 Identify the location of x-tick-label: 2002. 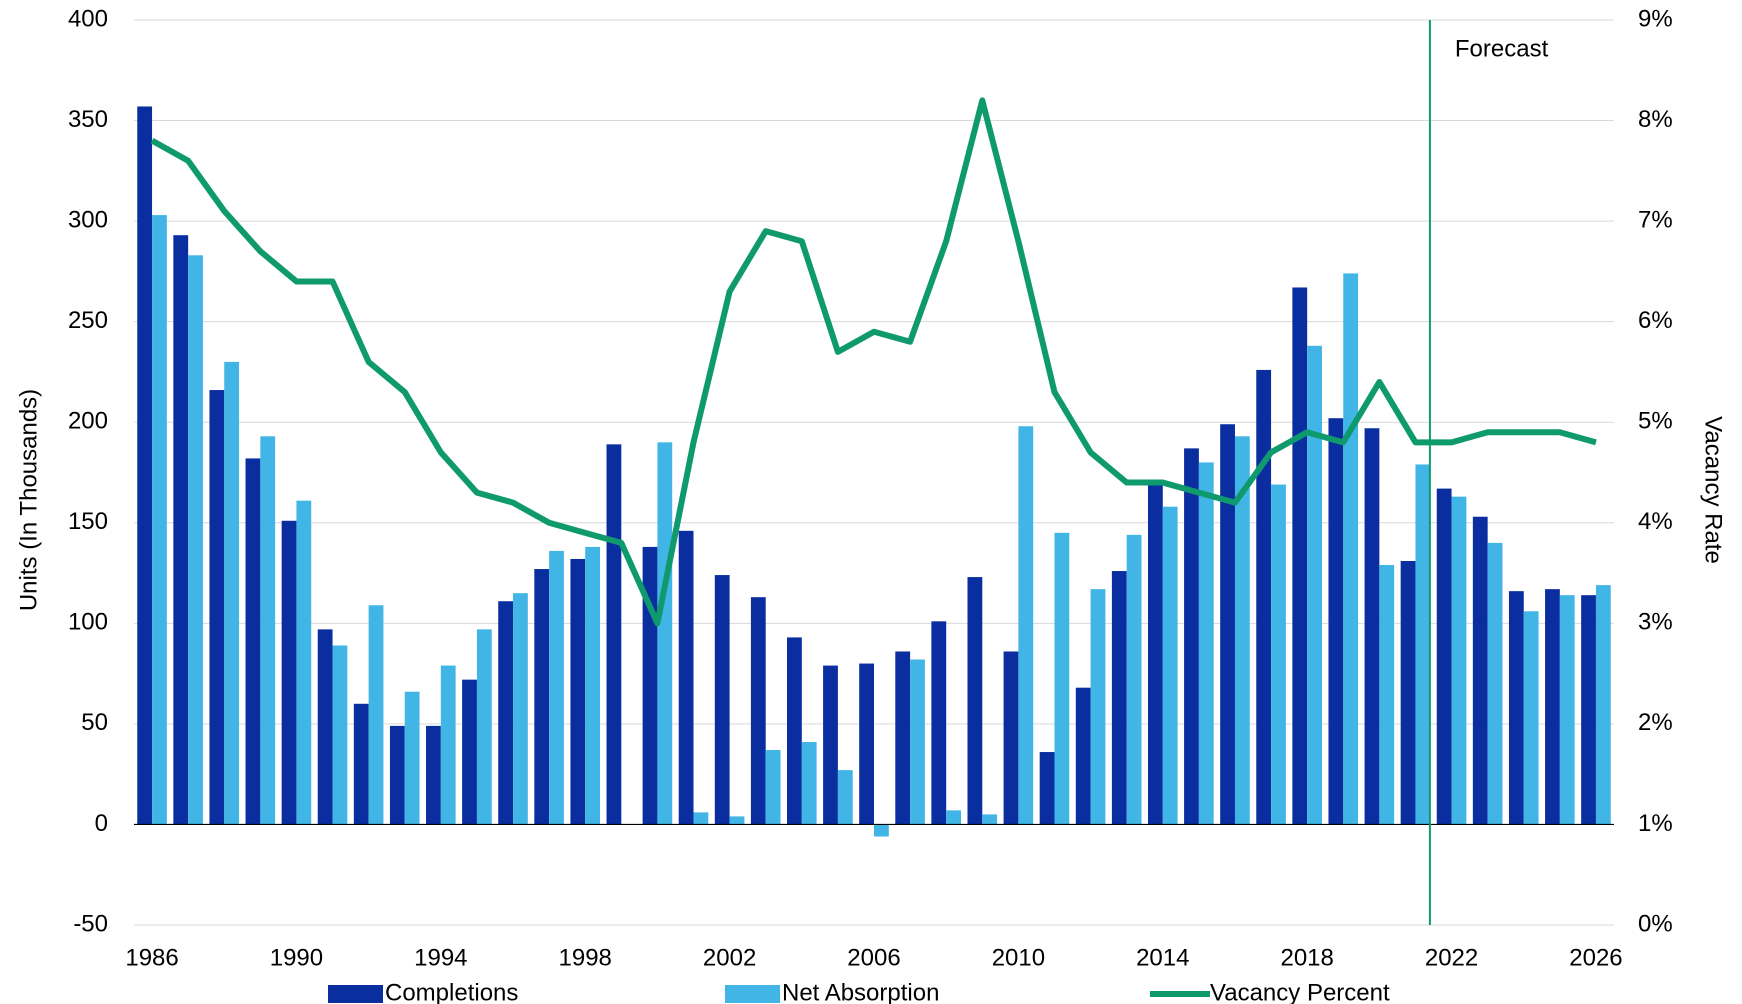
(729, 957).